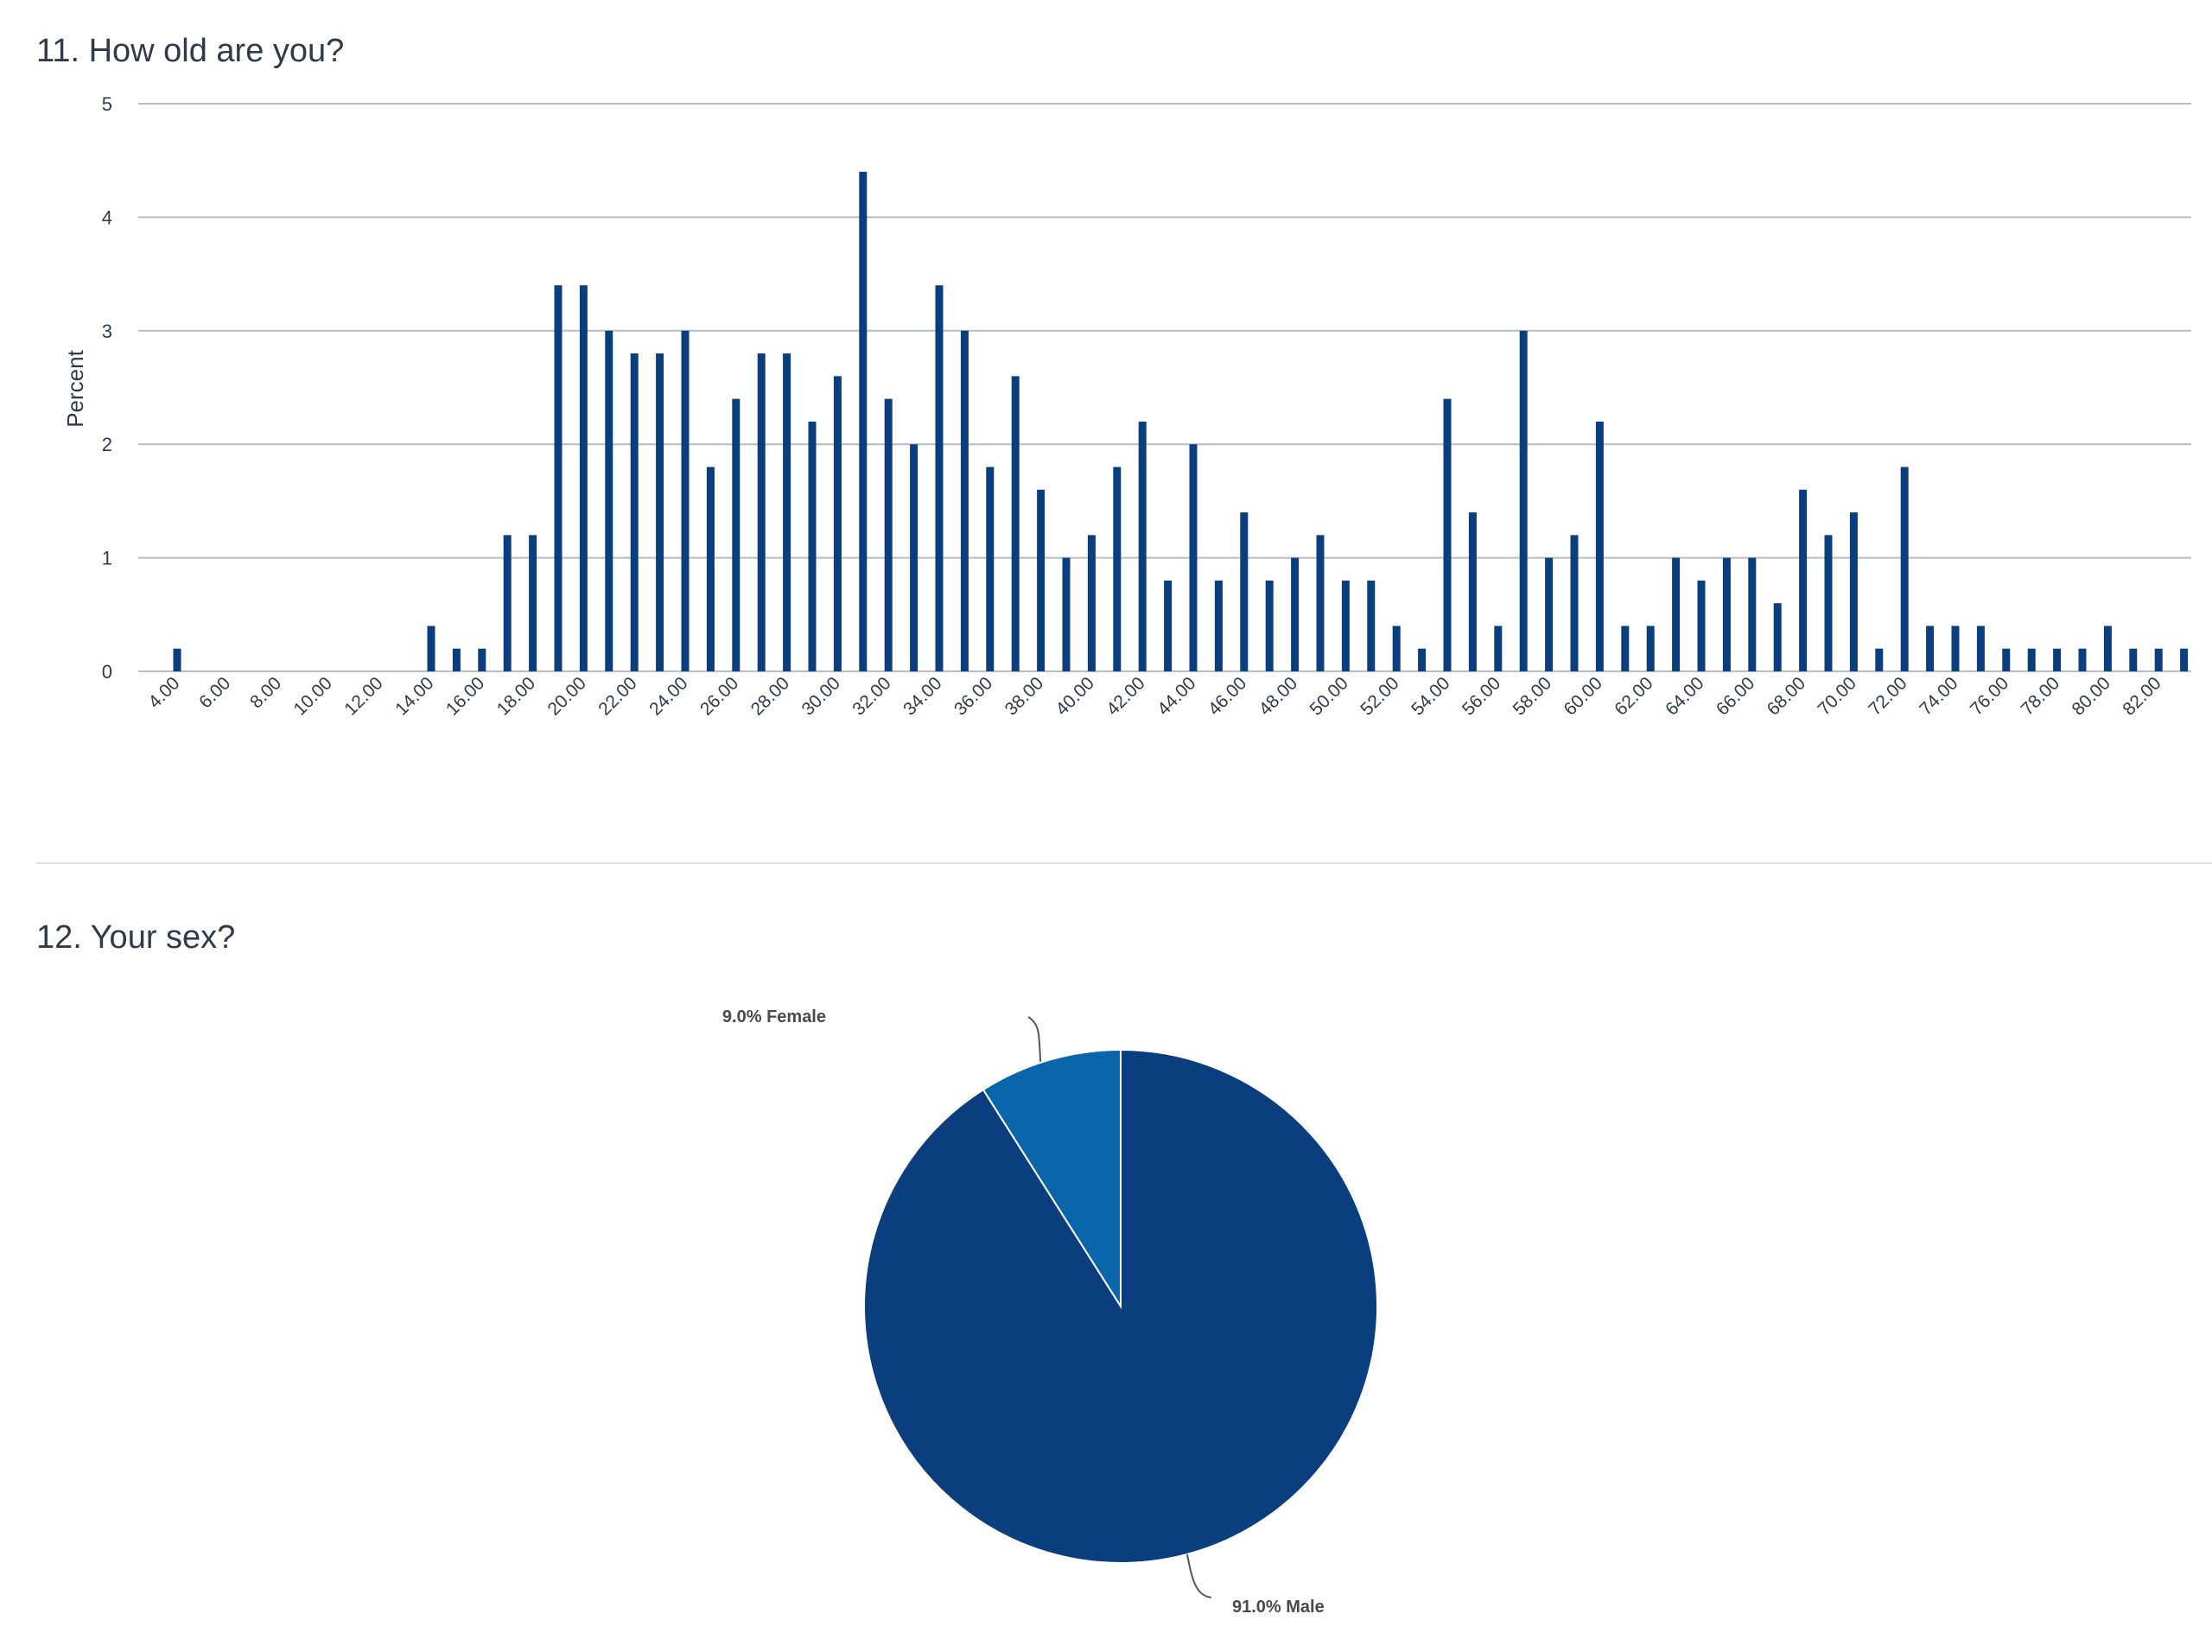  I want to click on x-tick-label: 28.00, so click(770, 696).